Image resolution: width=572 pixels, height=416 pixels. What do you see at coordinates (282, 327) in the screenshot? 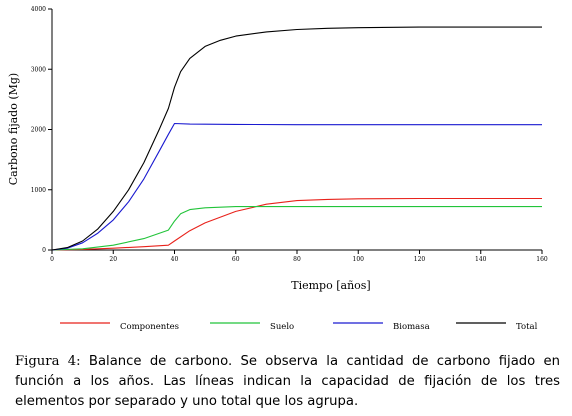
I see `legend-label-suelo: Suelo` at bounding box center [282, 327].